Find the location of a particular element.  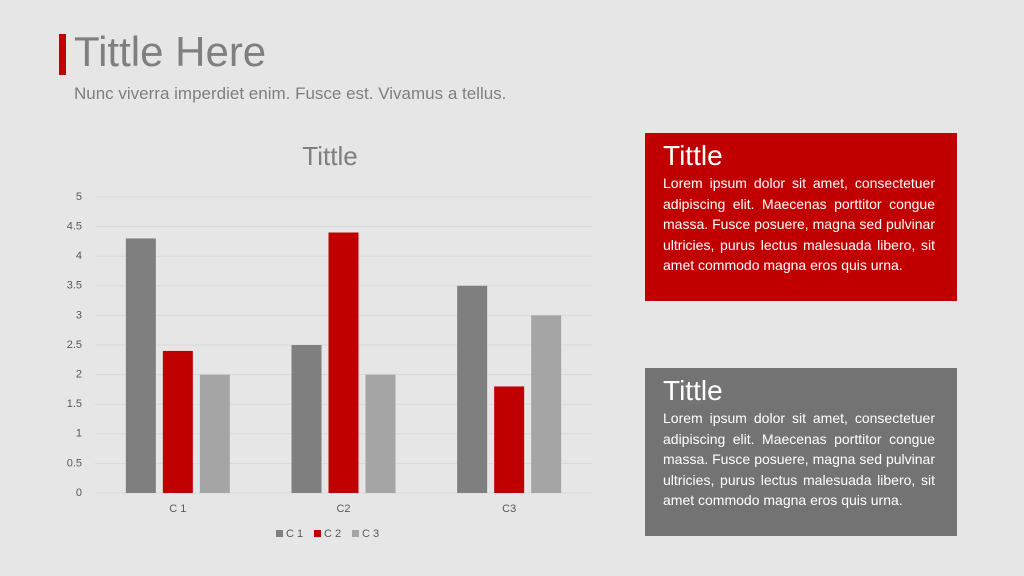

y-tick-label: 3.5 is located at coordinates (74, 286).